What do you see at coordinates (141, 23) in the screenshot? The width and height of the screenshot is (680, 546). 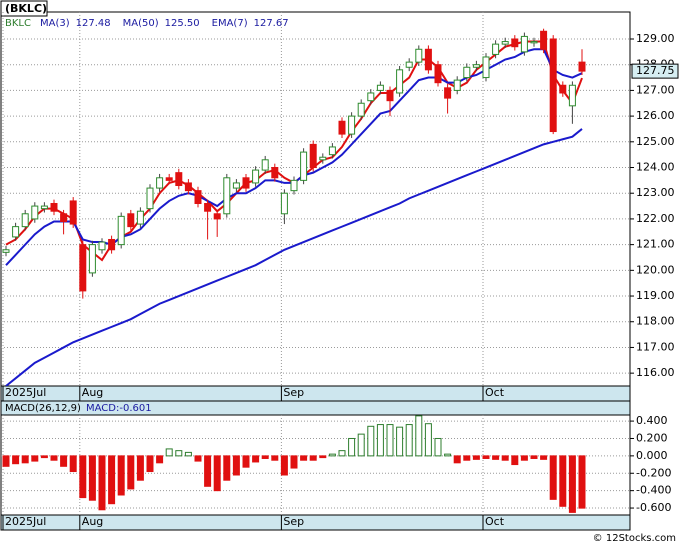 I see `legend-label: MA(50)` at bounding box center [141, 23].